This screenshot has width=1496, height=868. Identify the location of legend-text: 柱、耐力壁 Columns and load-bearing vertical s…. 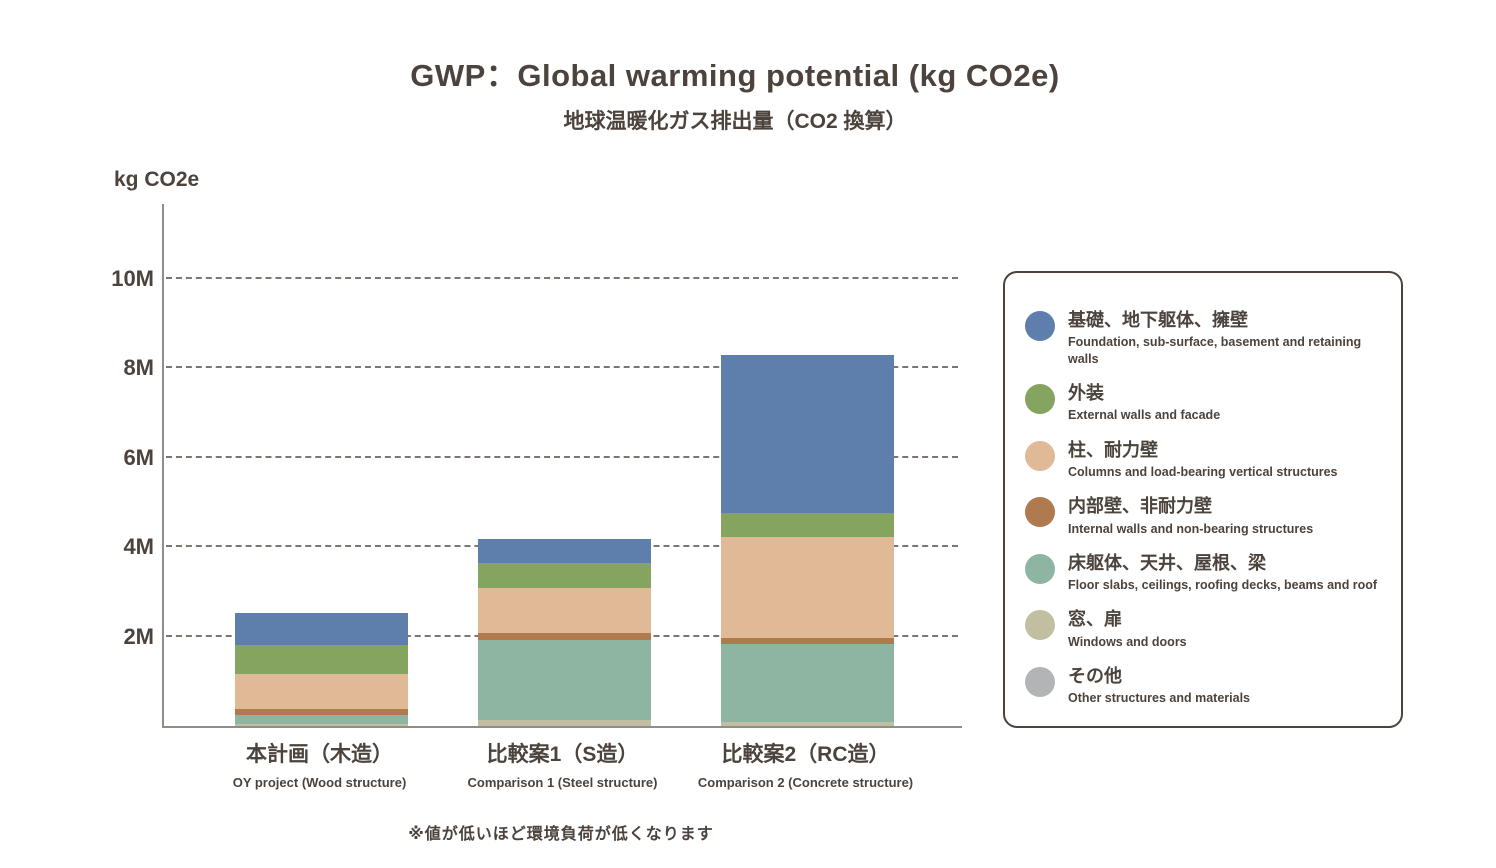
(1203, 460).